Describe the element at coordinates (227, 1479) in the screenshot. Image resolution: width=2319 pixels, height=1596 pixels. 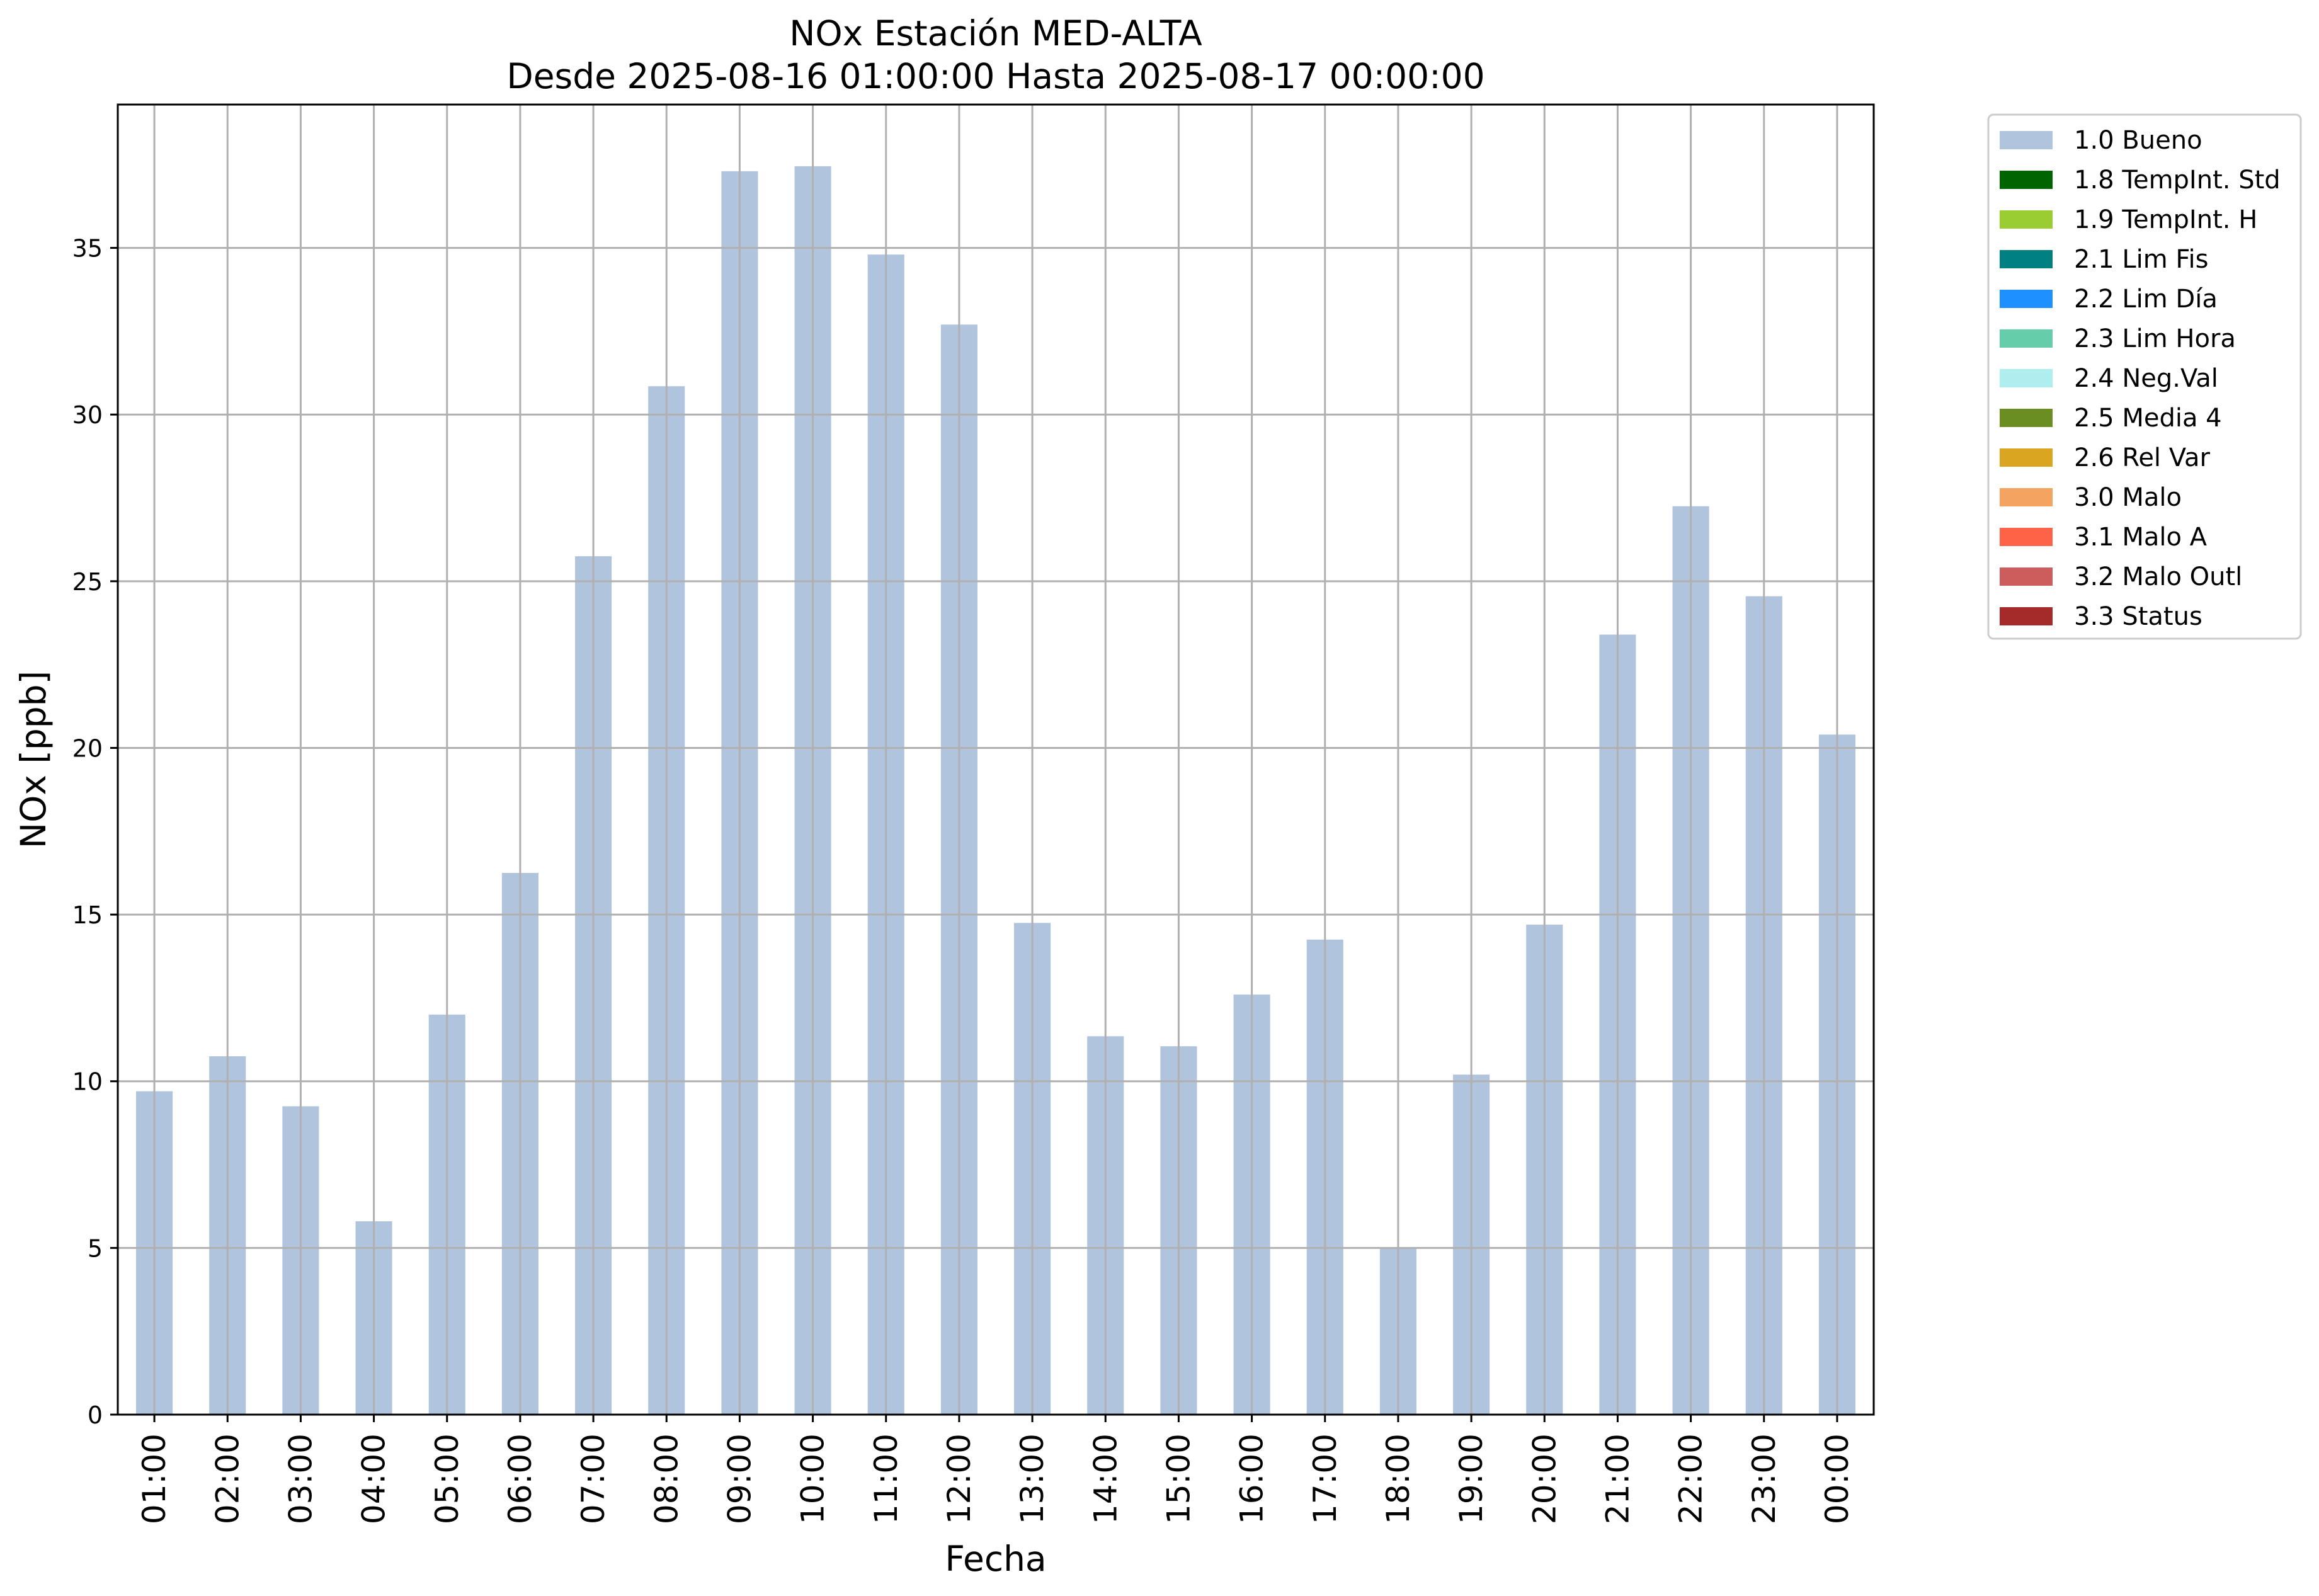
I see `x-tick-label: 02:00` at that location.